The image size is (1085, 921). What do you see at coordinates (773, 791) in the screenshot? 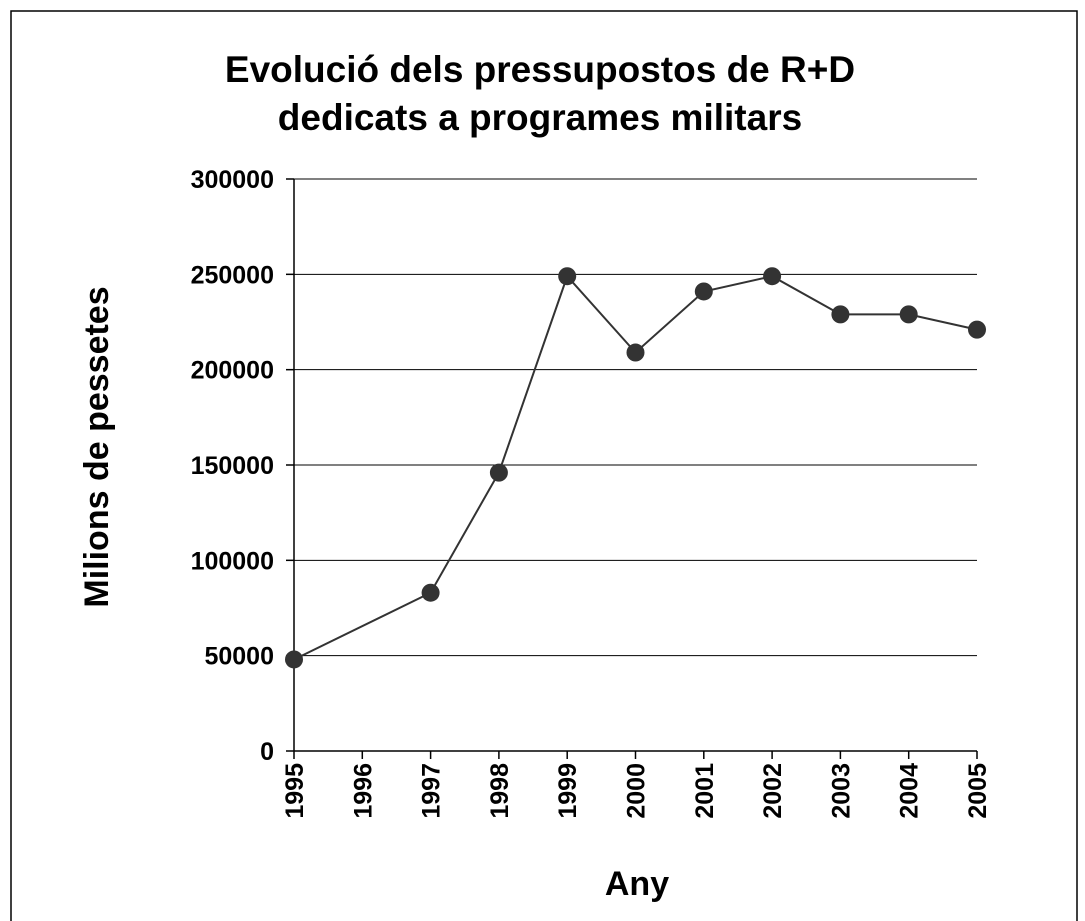
I see `x-tick-label: 2002` at bounding box center [773, 791].